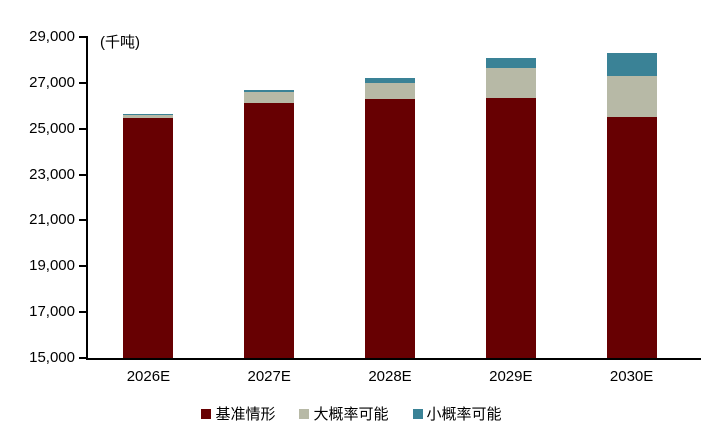  Describe the element at coordinates (206, 413) in the screenshot. I see `legend-swatch-base` at that location.